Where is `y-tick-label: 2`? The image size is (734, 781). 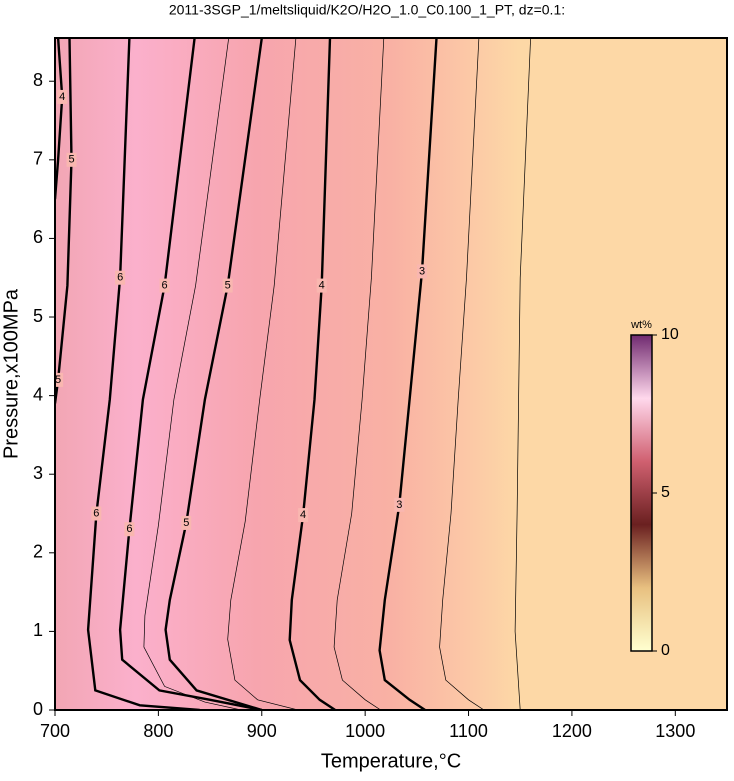 y-tick-label: 2 is located at coordinates (38, 552).